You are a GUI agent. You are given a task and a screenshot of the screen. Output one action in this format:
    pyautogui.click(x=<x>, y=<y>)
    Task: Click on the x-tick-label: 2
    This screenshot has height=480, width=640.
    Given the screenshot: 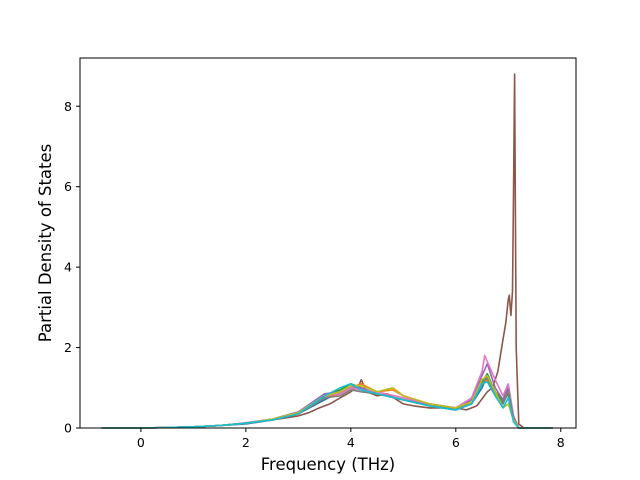 What is the action you would take?
    pyautogui.click(x=246, y=442)
    